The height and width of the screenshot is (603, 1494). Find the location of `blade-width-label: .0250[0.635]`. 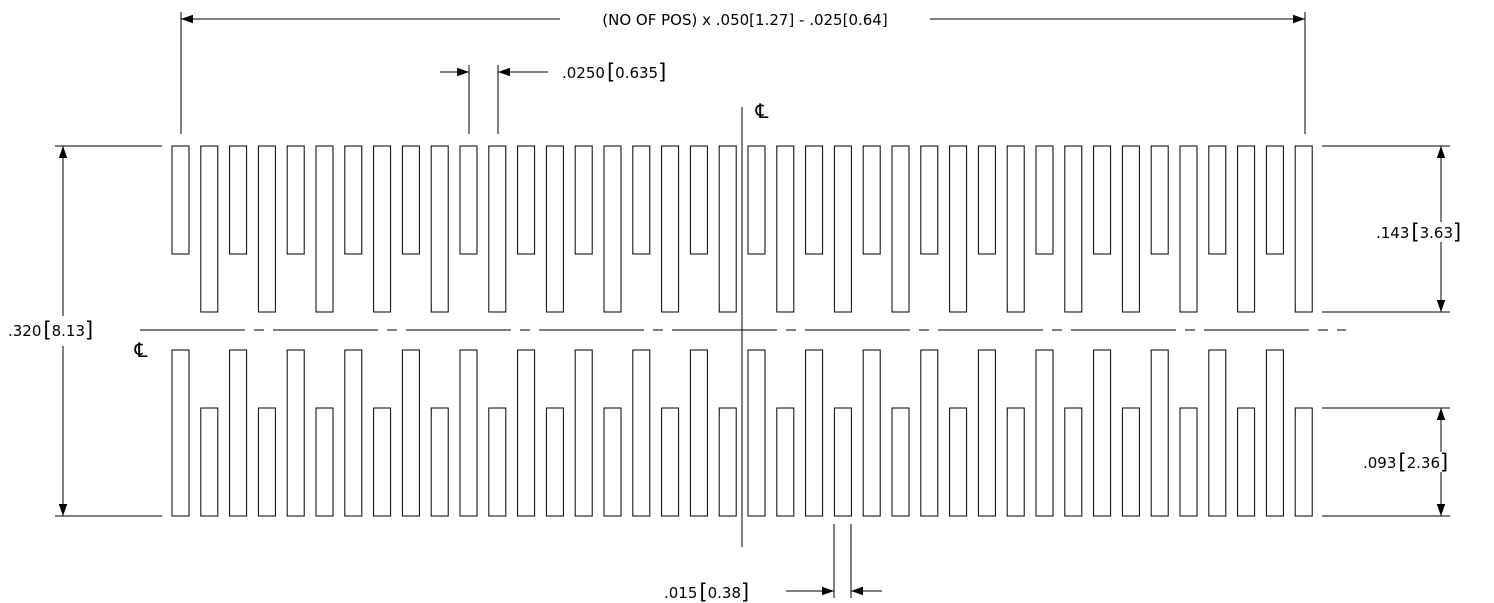

blade-width-label: .0250[0.635] is located at coordinates (614, 72).